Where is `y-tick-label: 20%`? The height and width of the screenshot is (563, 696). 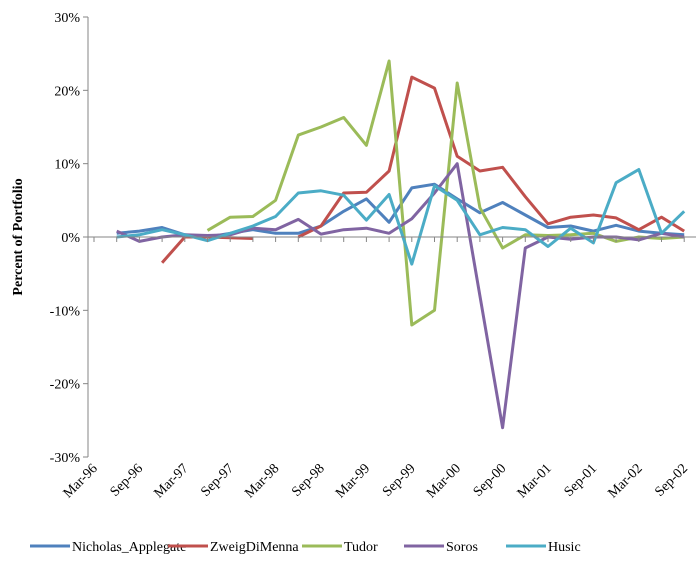
y-tick-label: 20% is located at coordinates (67, 91).